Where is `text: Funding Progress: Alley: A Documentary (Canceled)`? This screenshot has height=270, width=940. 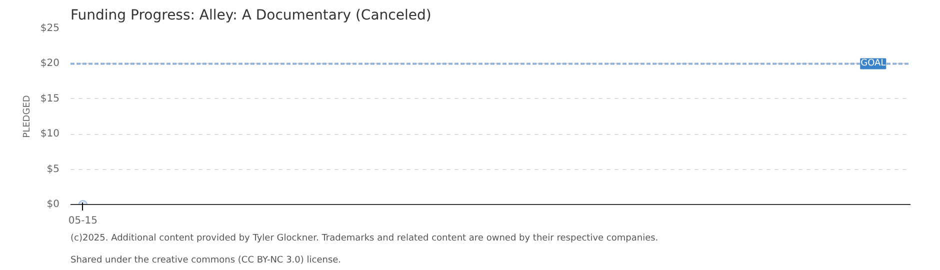
text: Funding Progress: Alley: A Documentary (Canceled) is located at coordinates (251, 16).